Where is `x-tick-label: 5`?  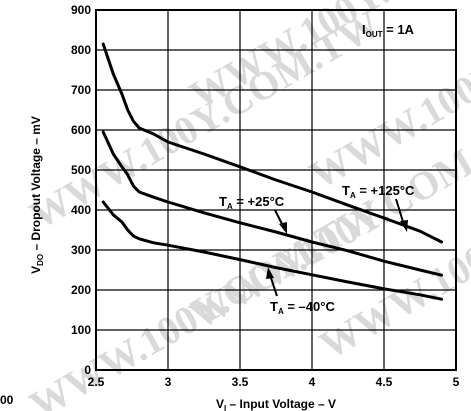 x-tick-label: 5 is located at coordinates (456, 382).